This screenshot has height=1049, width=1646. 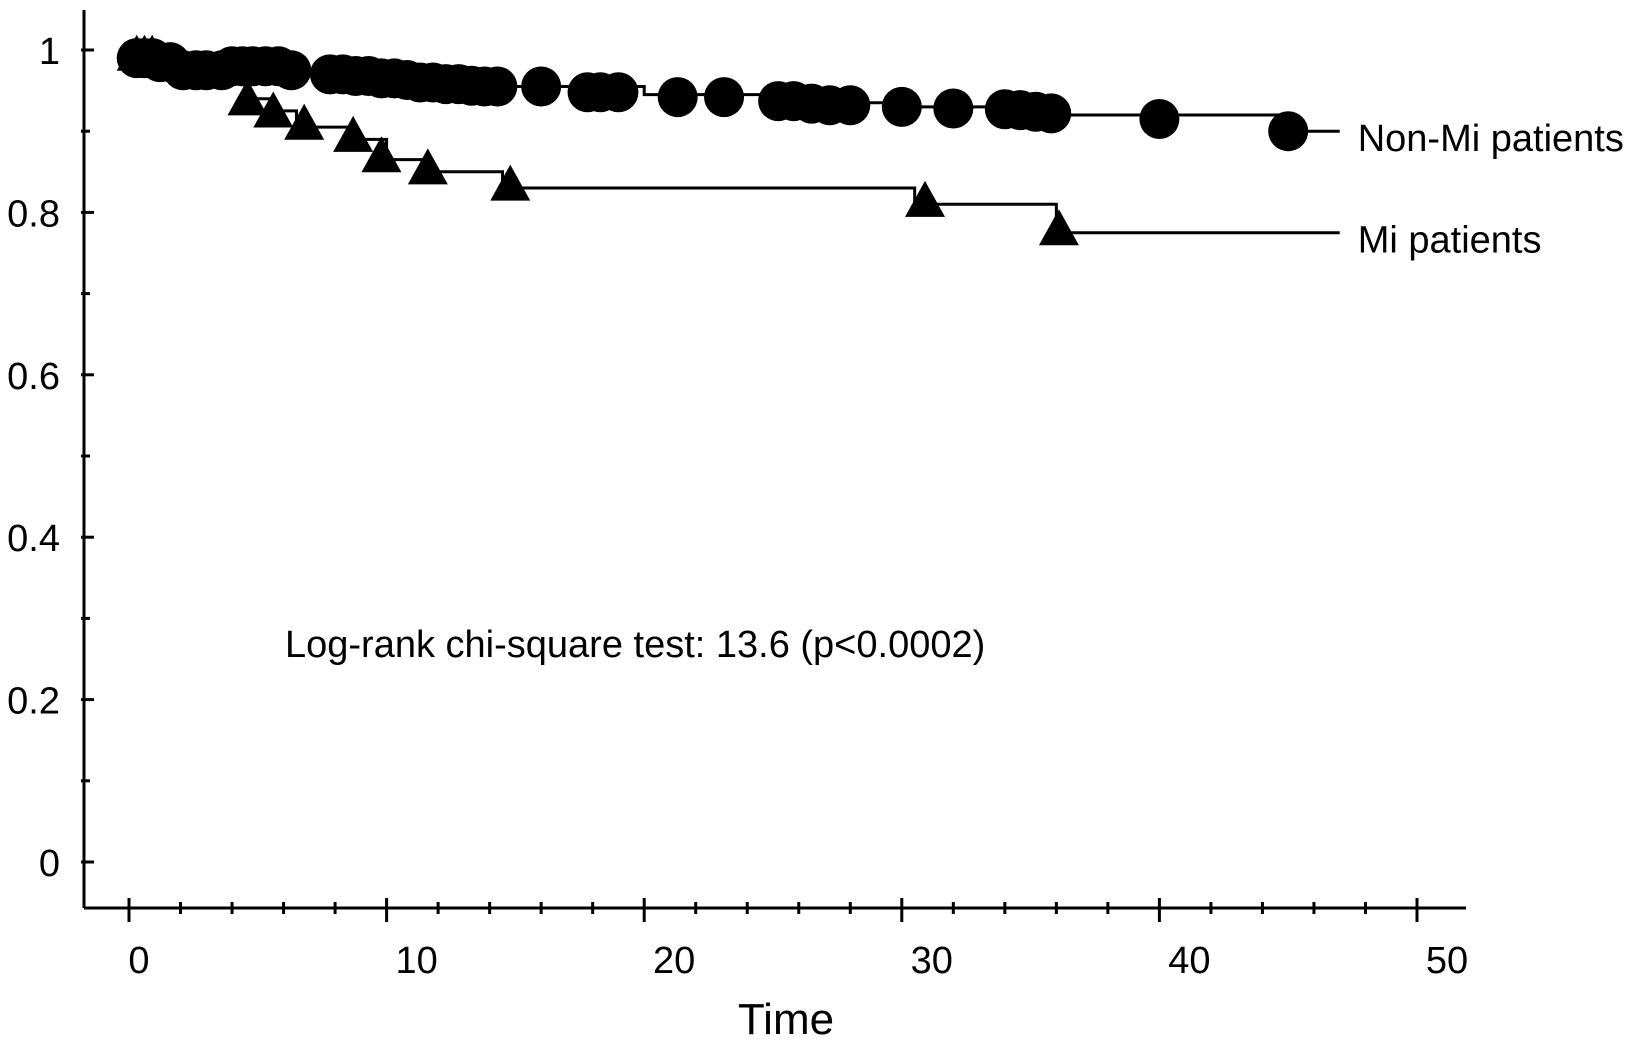 What do you see at coordinates (1447, 961) in the screenshot?
I see `x-tick-label: 50` at bounding box center [1447, 961].